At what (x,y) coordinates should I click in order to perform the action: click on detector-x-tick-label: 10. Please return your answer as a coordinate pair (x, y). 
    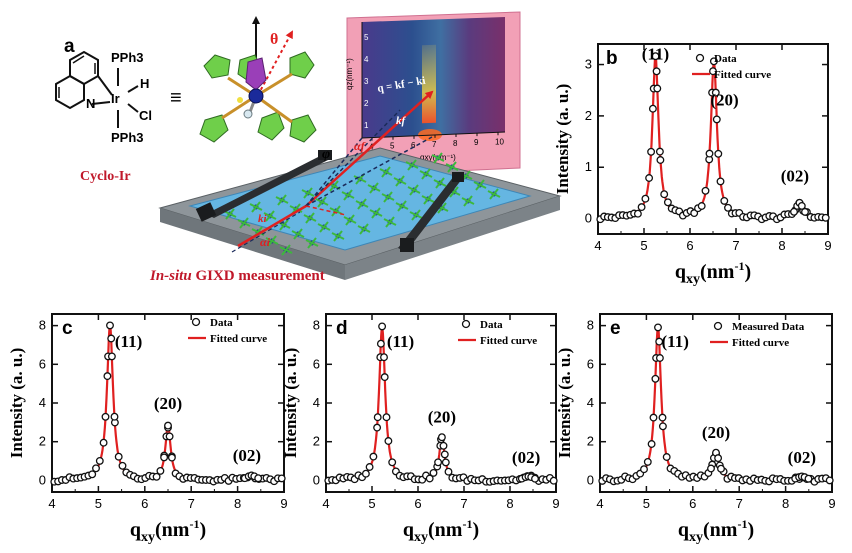
    Looking at the image, I should click on (499, 141).